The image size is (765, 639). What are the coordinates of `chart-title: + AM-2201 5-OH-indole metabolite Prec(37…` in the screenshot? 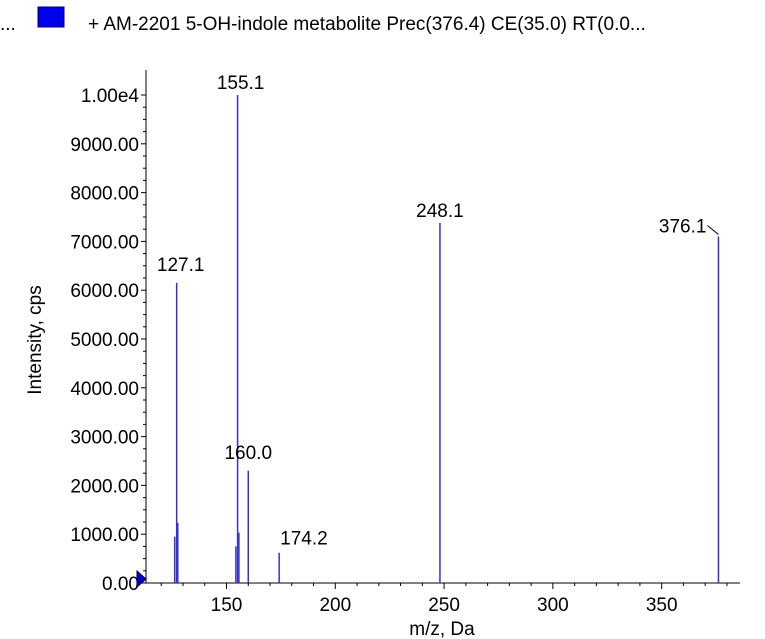 It's located at (367, 24).